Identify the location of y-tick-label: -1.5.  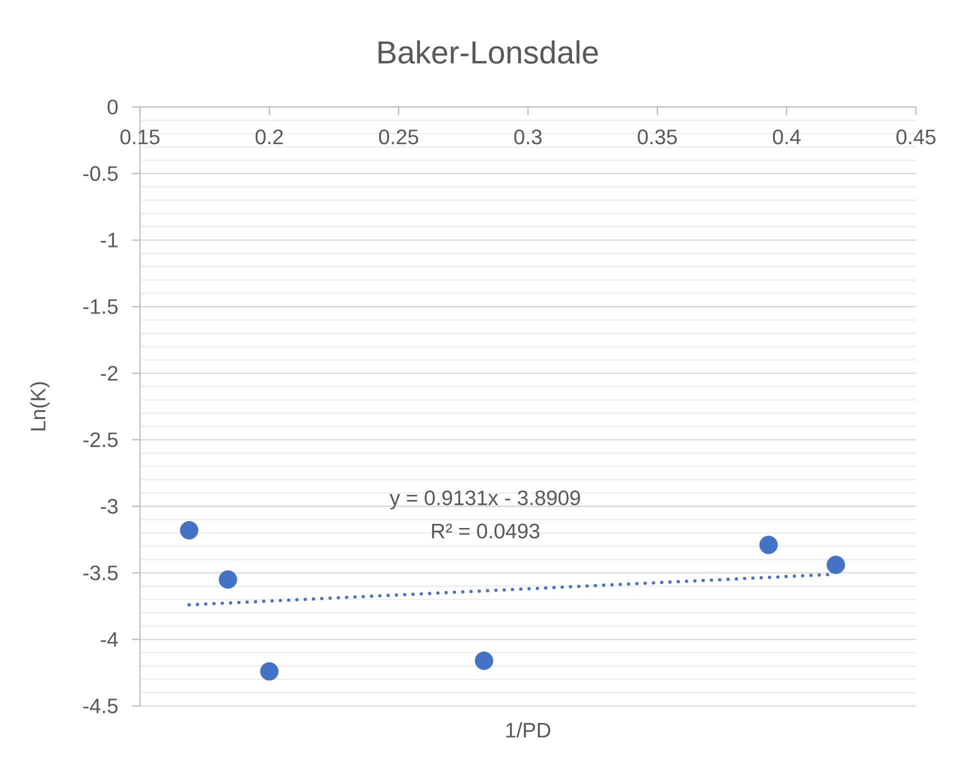
(100, 306).